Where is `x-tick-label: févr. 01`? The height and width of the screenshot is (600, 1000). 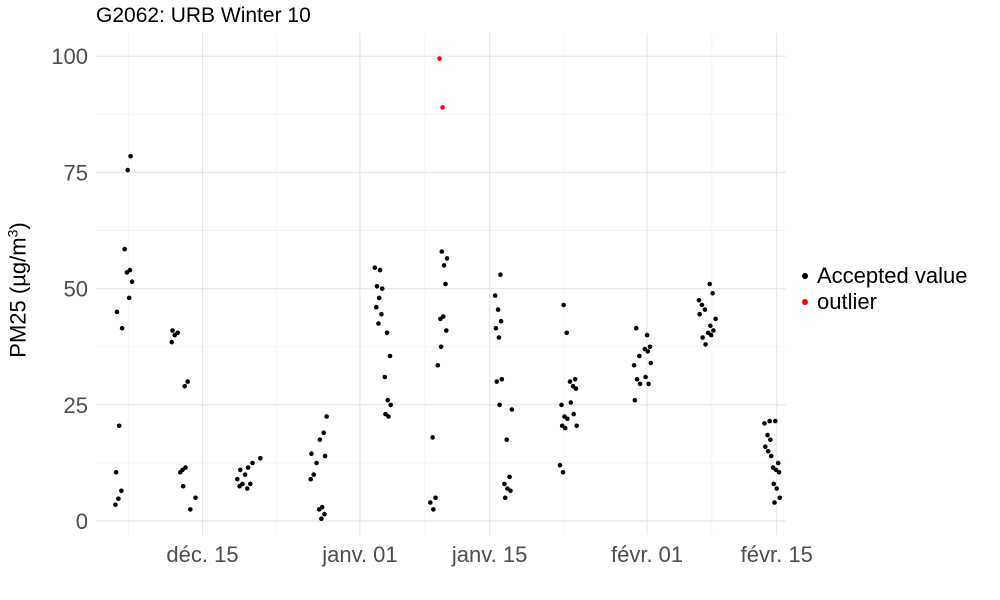
x-tick-label: févr. 01 is located at coordinates (647, 554).